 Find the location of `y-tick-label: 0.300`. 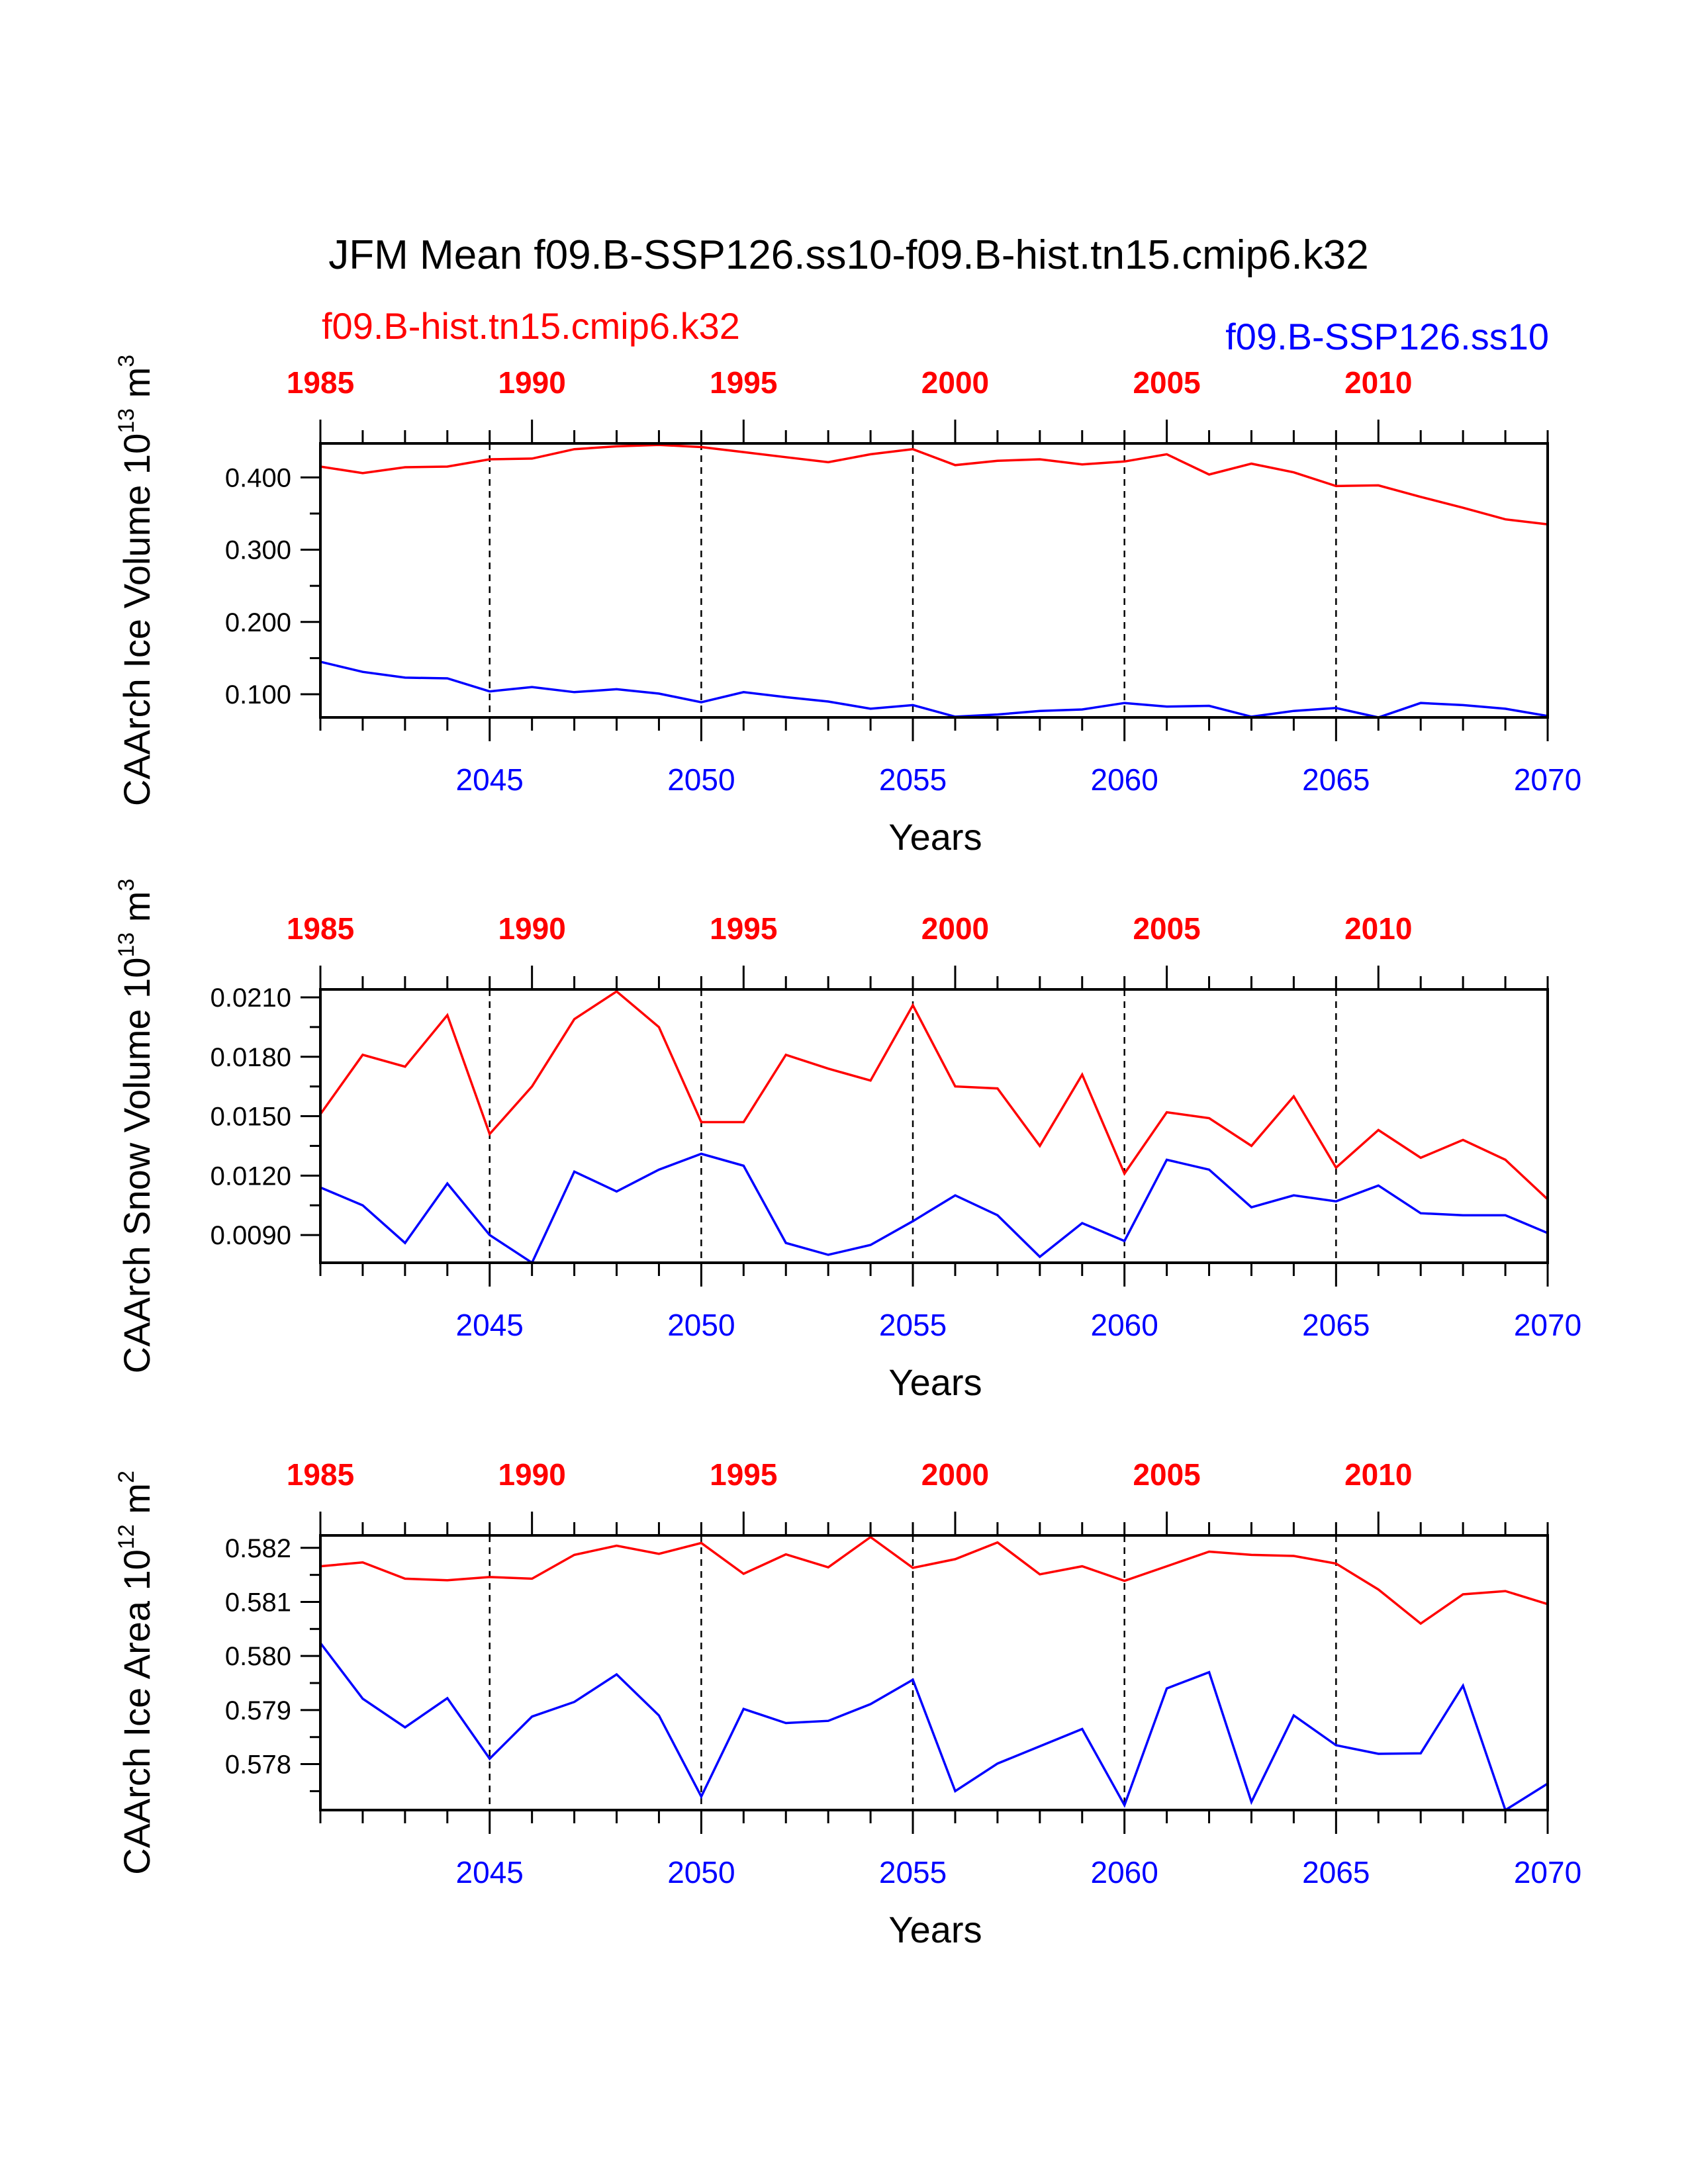

y-tick-label: 0.300 is located at coordinates (258, 550).